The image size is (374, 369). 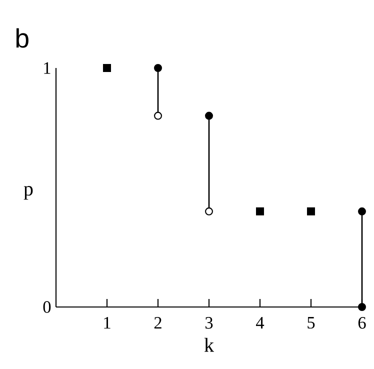 What do you see at coordinates (209, 323) in the screenshot?
I see `x-tick-label: 3` at bounding box center [209, 323].